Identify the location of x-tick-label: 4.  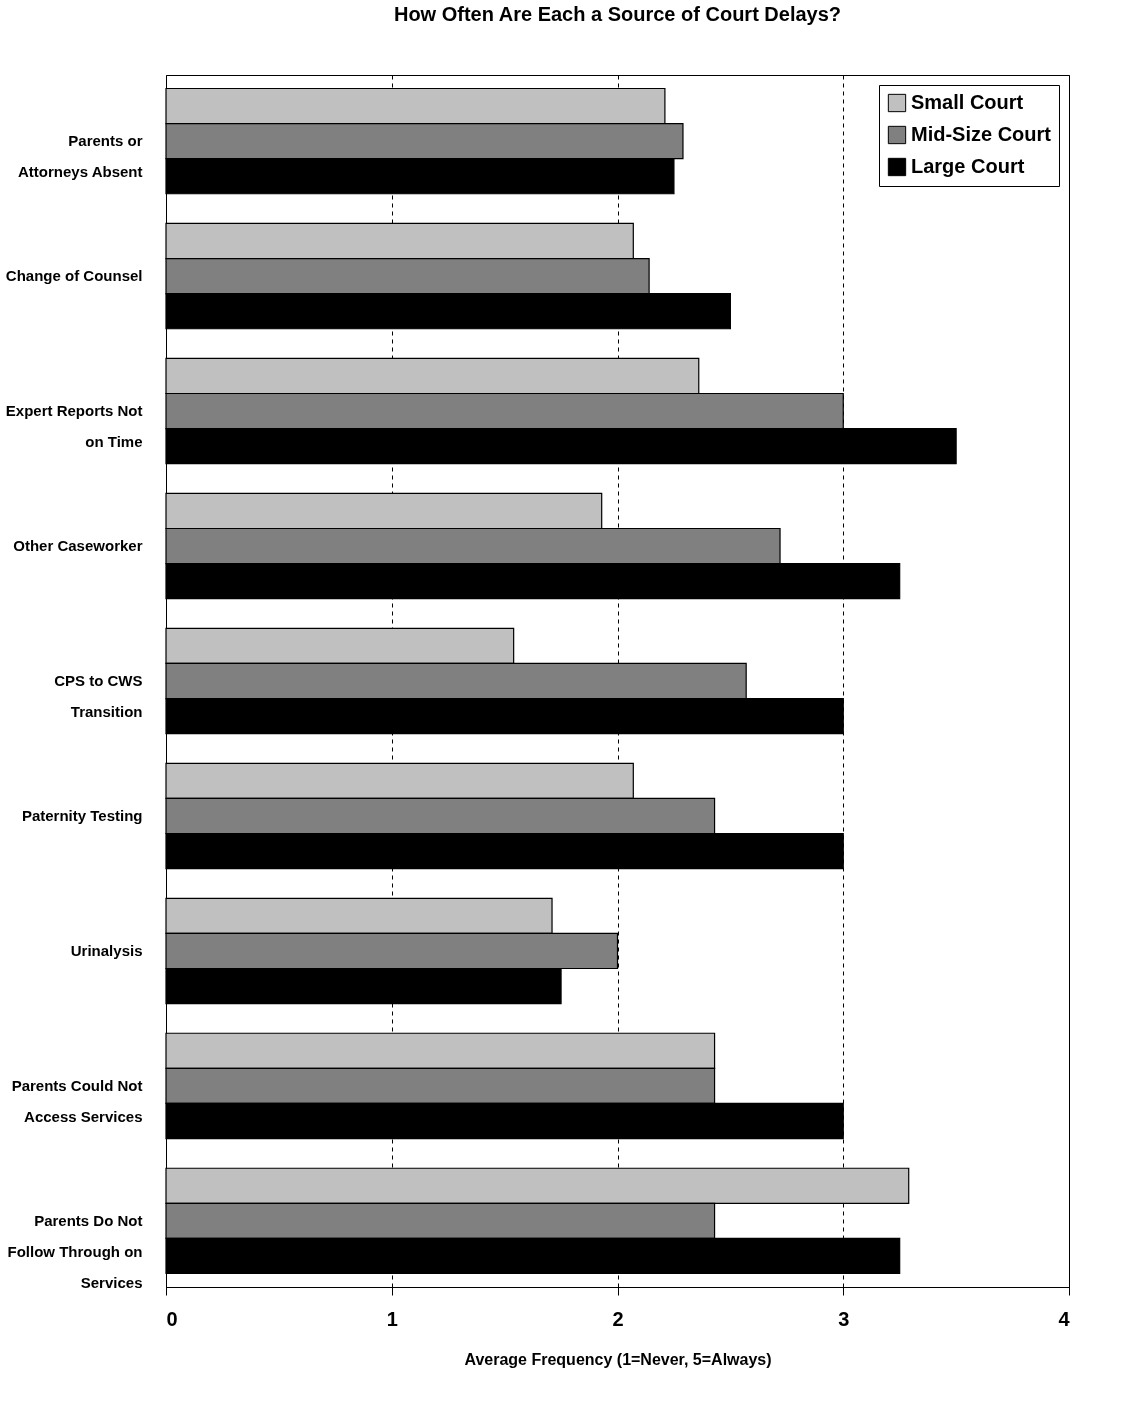
(1064, 1318).